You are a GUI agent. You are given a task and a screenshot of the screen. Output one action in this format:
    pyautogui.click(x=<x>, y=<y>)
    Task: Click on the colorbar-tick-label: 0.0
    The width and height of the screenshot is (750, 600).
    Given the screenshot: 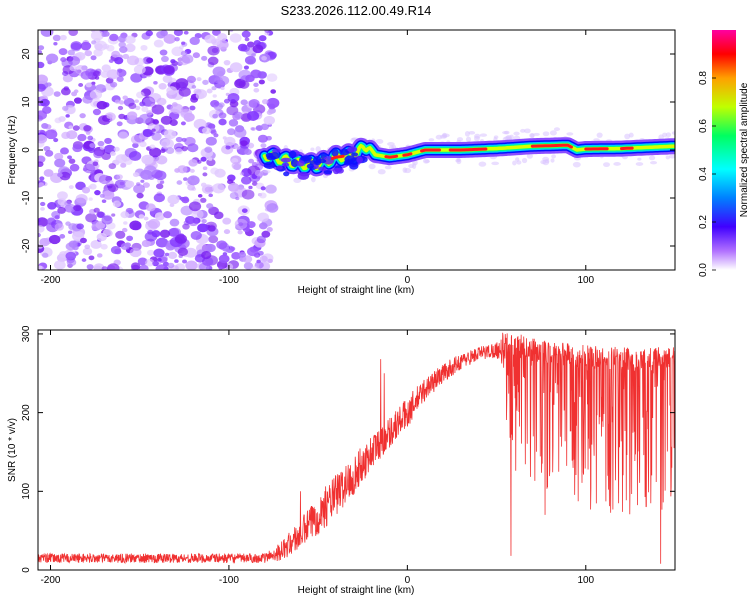 What is the action you would take?
    pyautogui.click(x=703, y=270)
    